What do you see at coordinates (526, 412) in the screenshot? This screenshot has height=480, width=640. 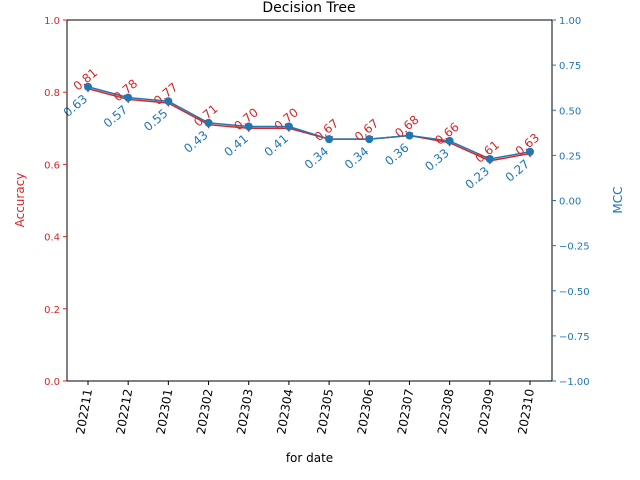 I see `x-tick-label: 202310` at bounding box center [526, 412].